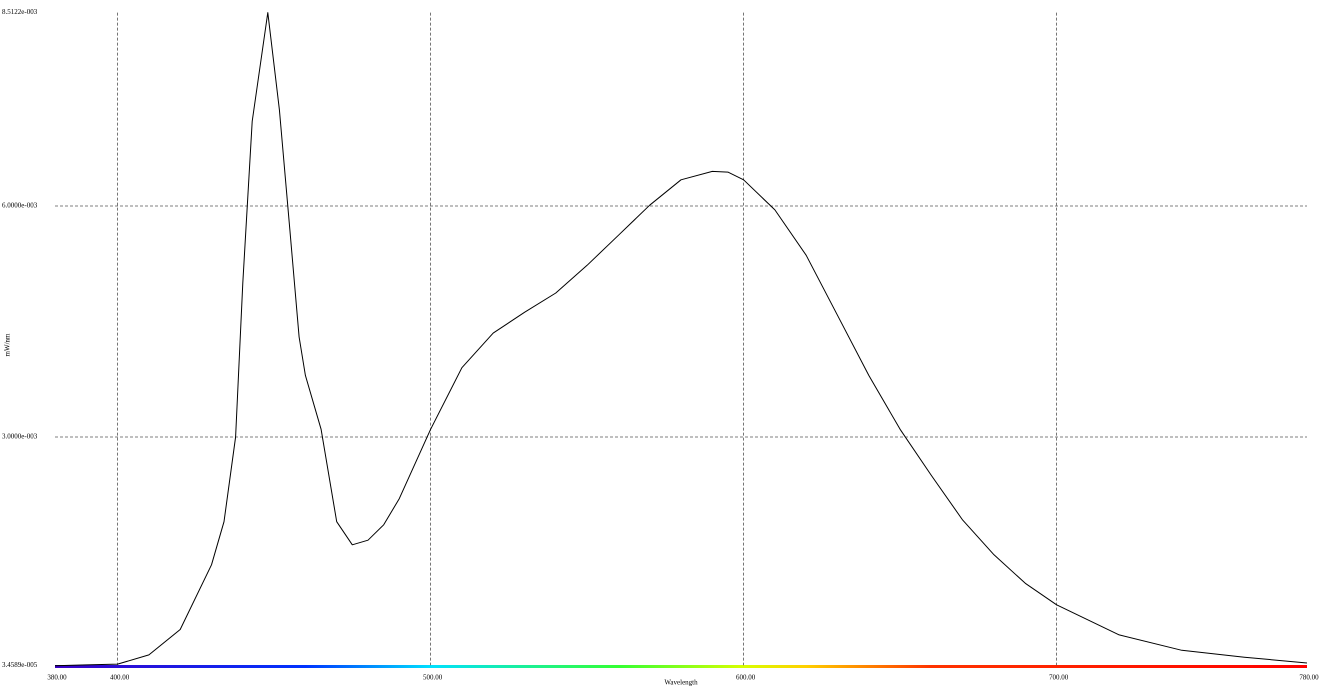 The height and width of the screenshot is (693, 1324). I want to click on x-tick-label: 780.00, so click(1309, 678).